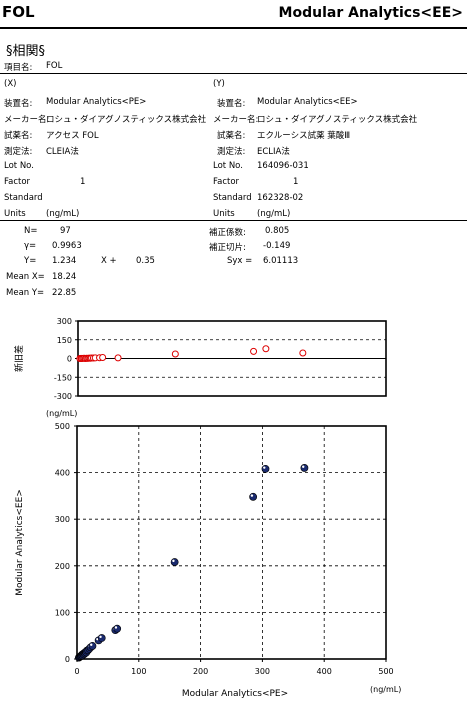 Image resolution: width=467 pixels, height=712 pixels. What do you see at coordinates (219, 84) in the screenshot?
I see `y-column-tag: (Y)` at bounding box center [219, 84].